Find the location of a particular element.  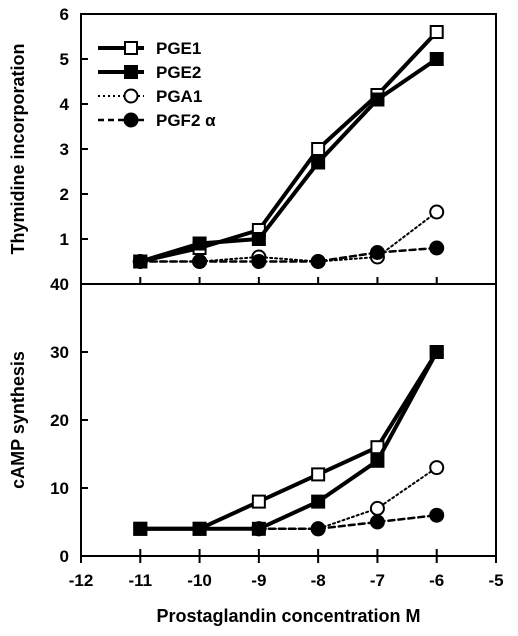

top-series-line-pgf2 is located at coordinates (288, 254).